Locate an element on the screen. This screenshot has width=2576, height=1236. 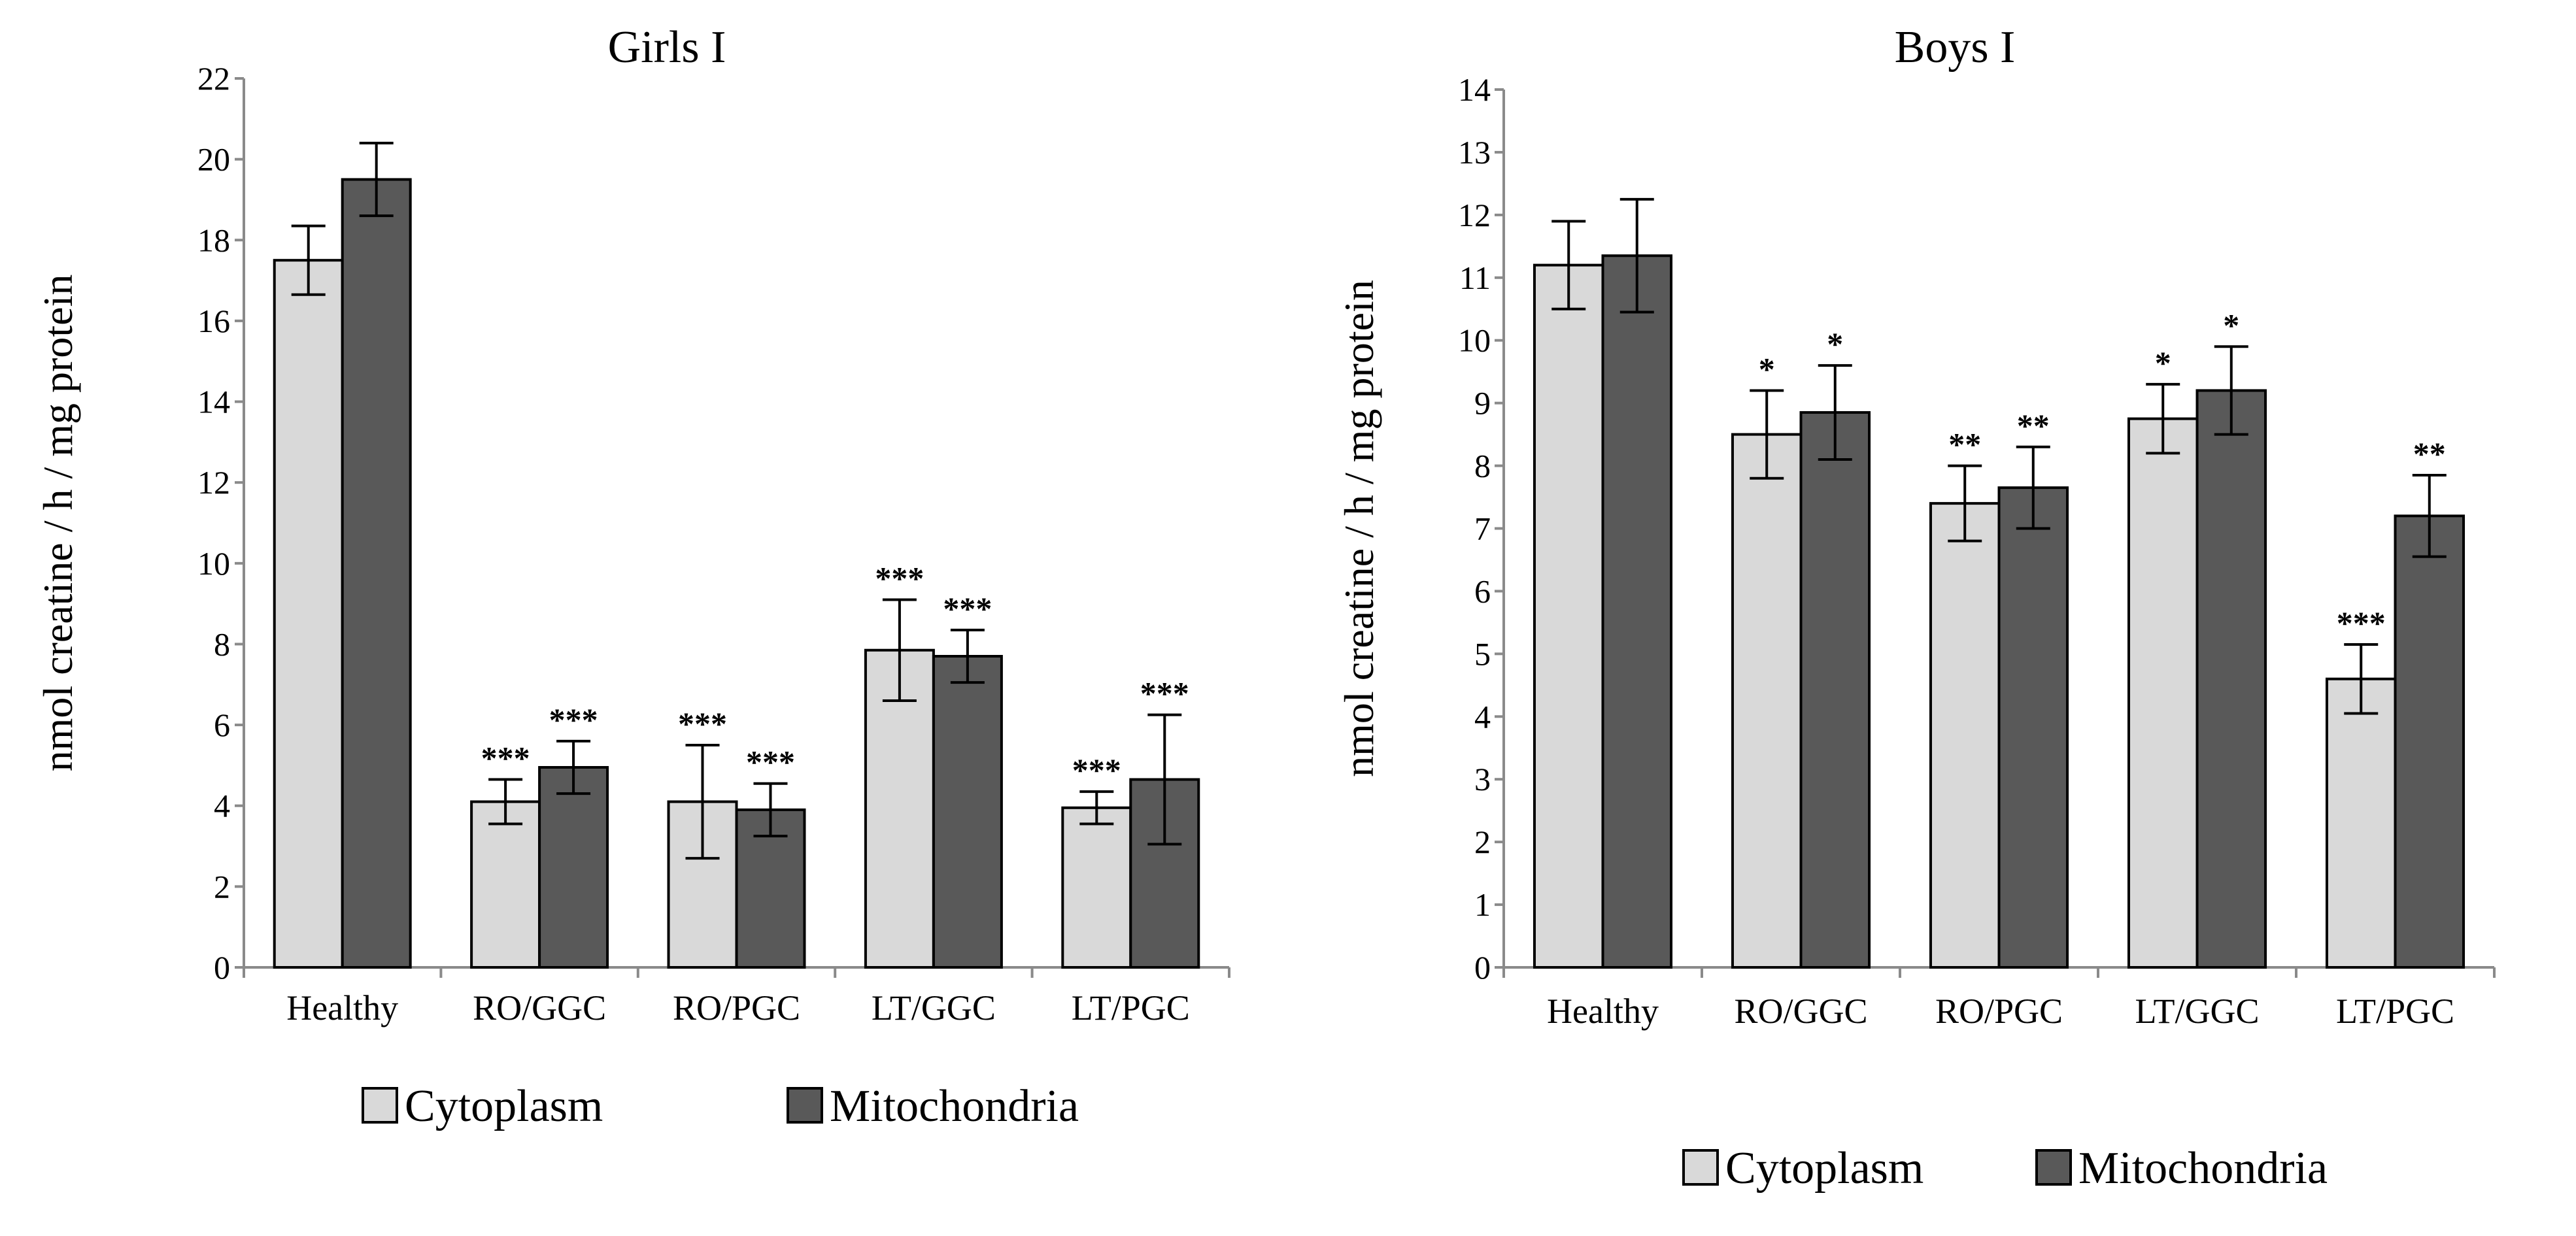
y-tick-label: 1 is located at coordinates (1482, 904).